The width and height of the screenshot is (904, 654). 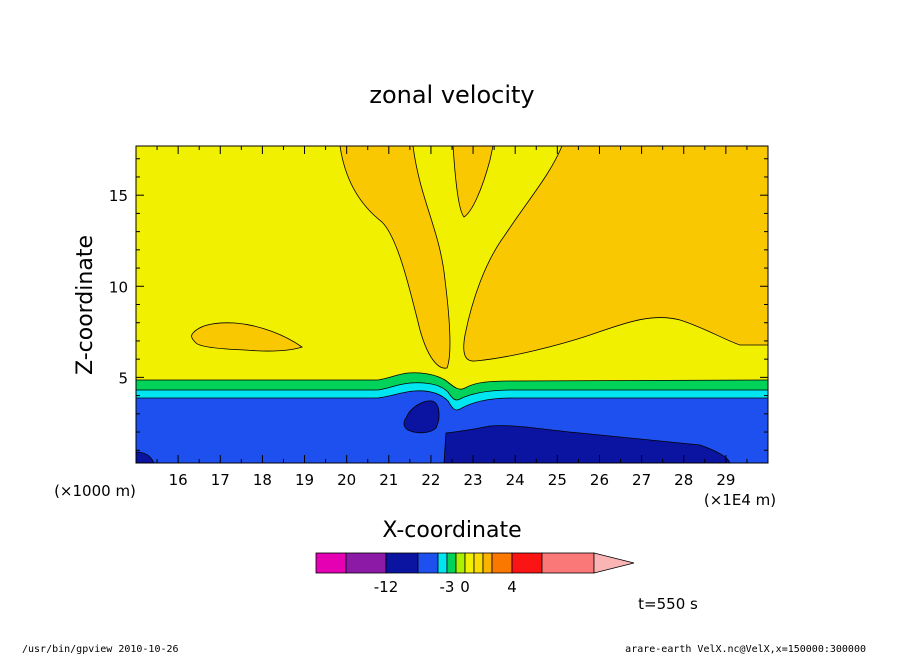 What do you see at coordinates (123, 378) in the screenshot?
I see `y-tick-label: 5` at bounding box center [123, 378].